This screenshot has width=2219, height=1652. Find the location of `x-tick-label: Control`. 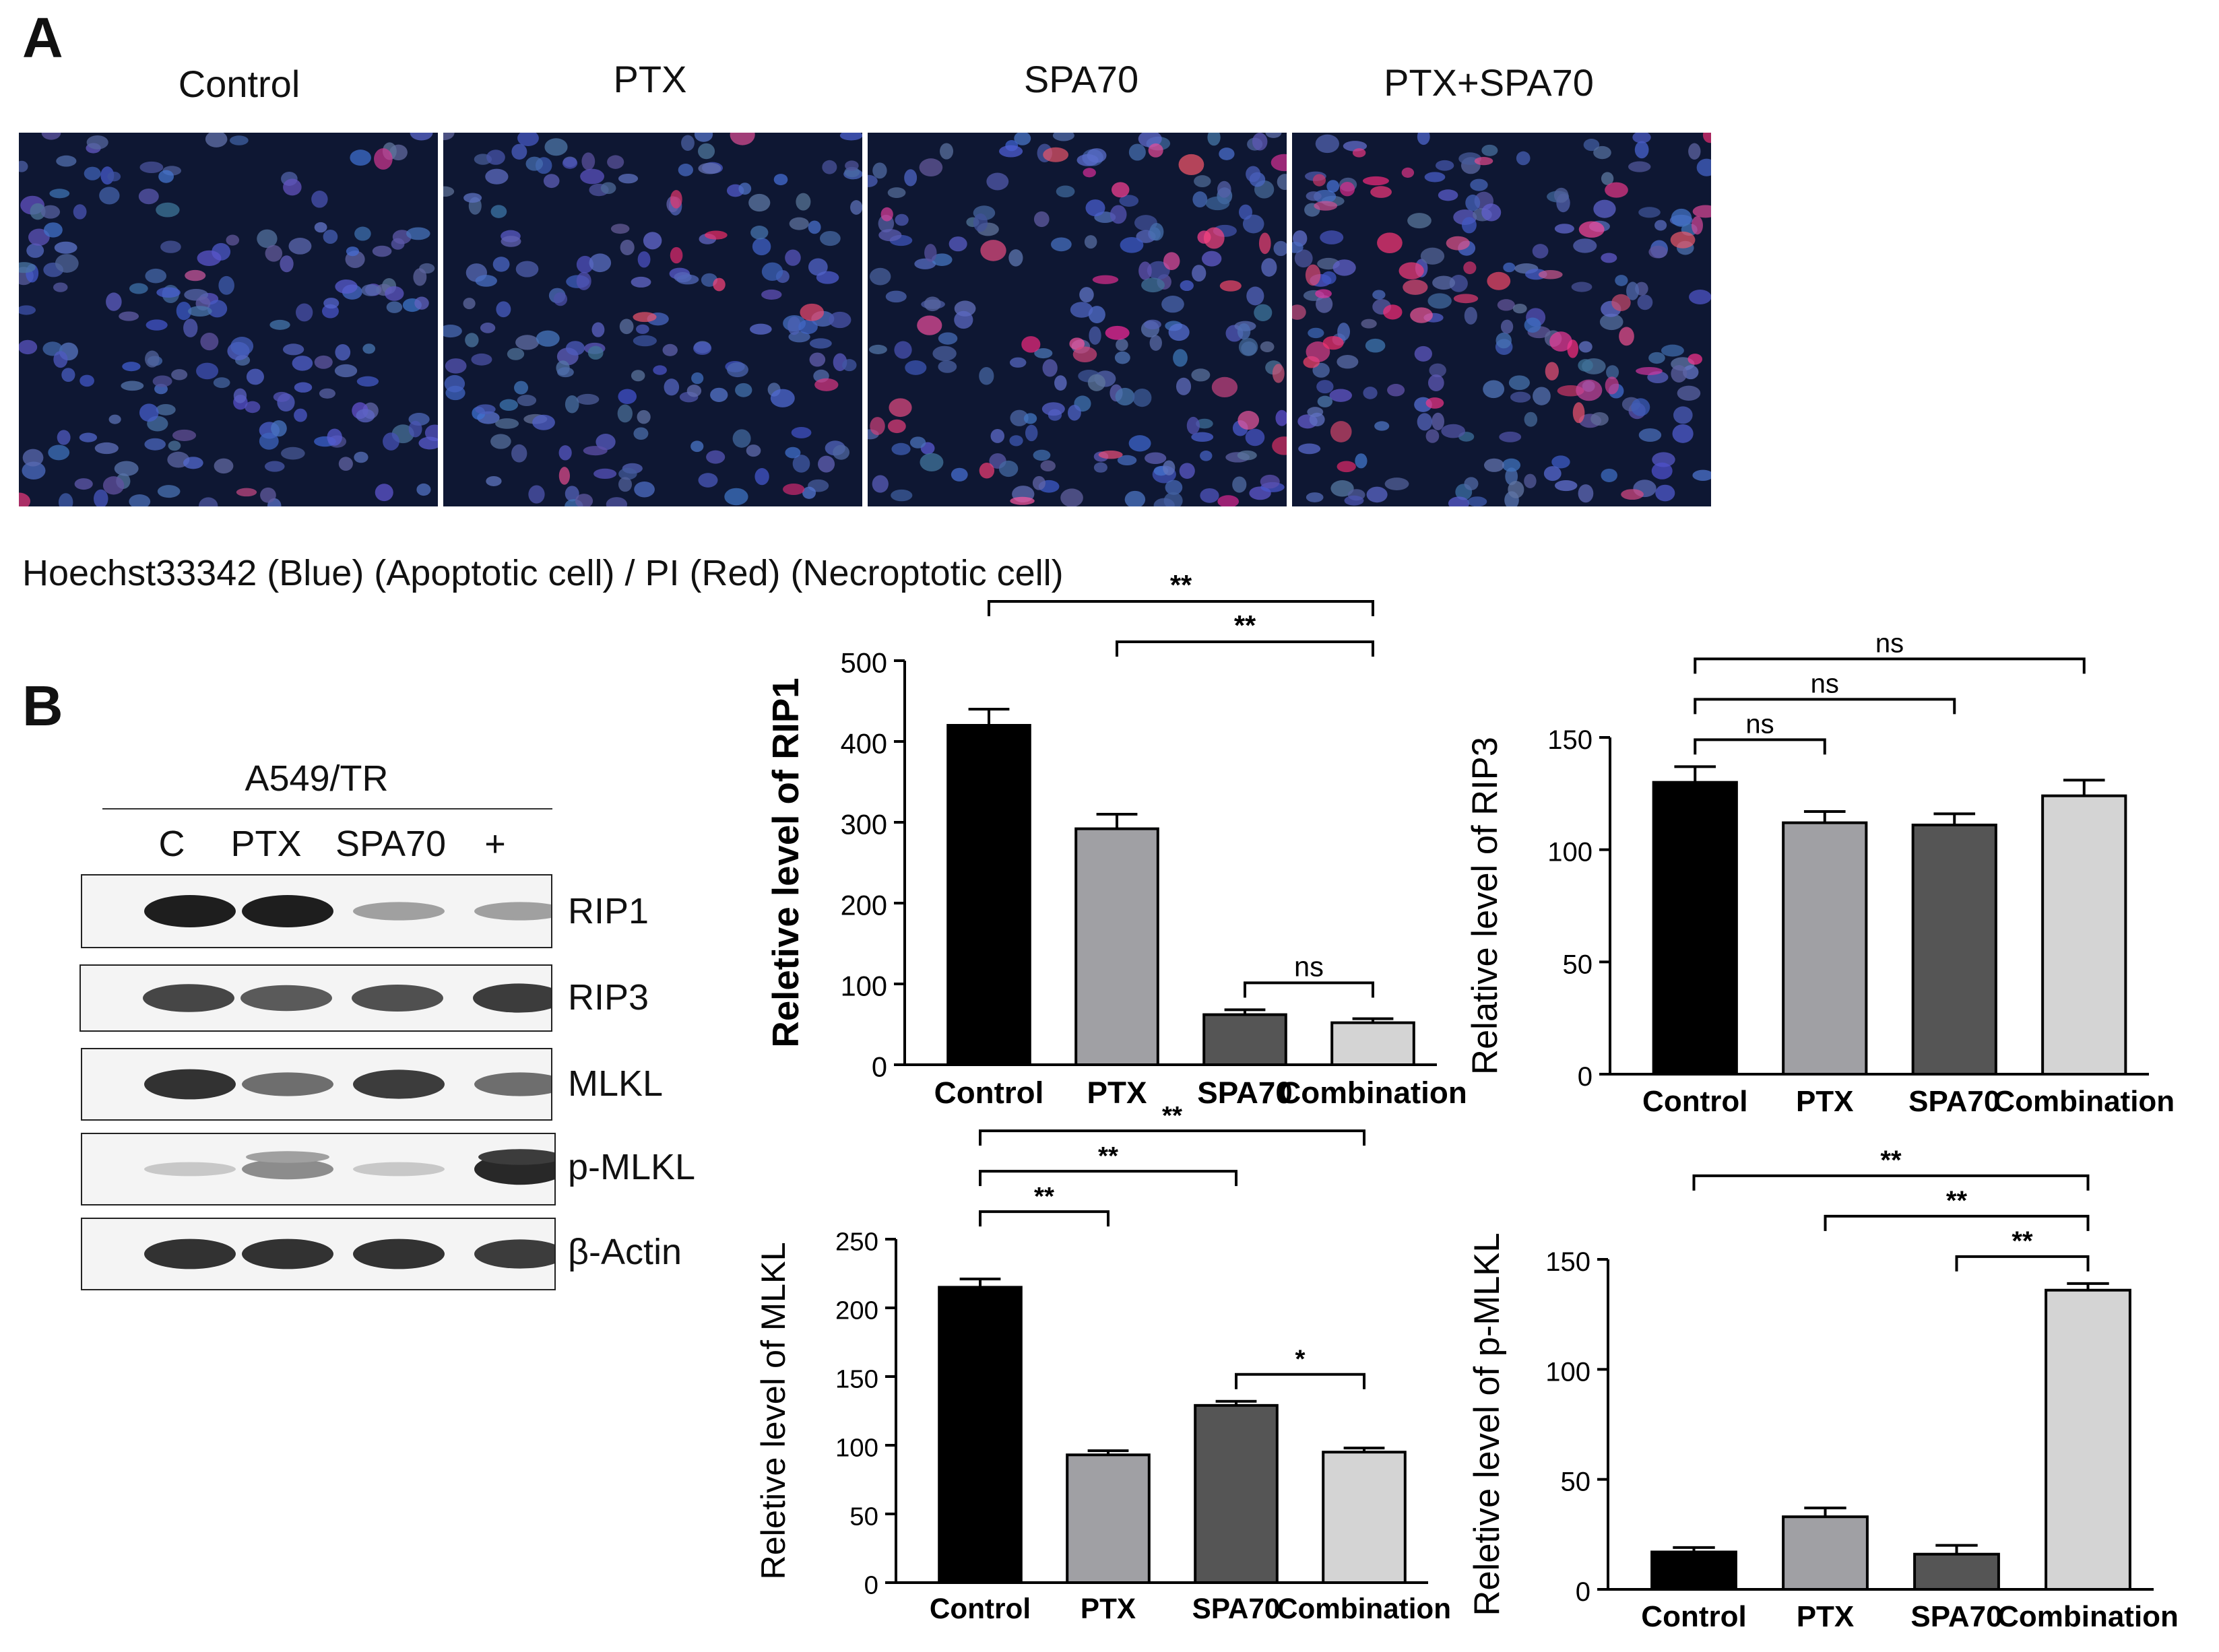

x-tick-label: Control is located at coordinates (980, 1608).